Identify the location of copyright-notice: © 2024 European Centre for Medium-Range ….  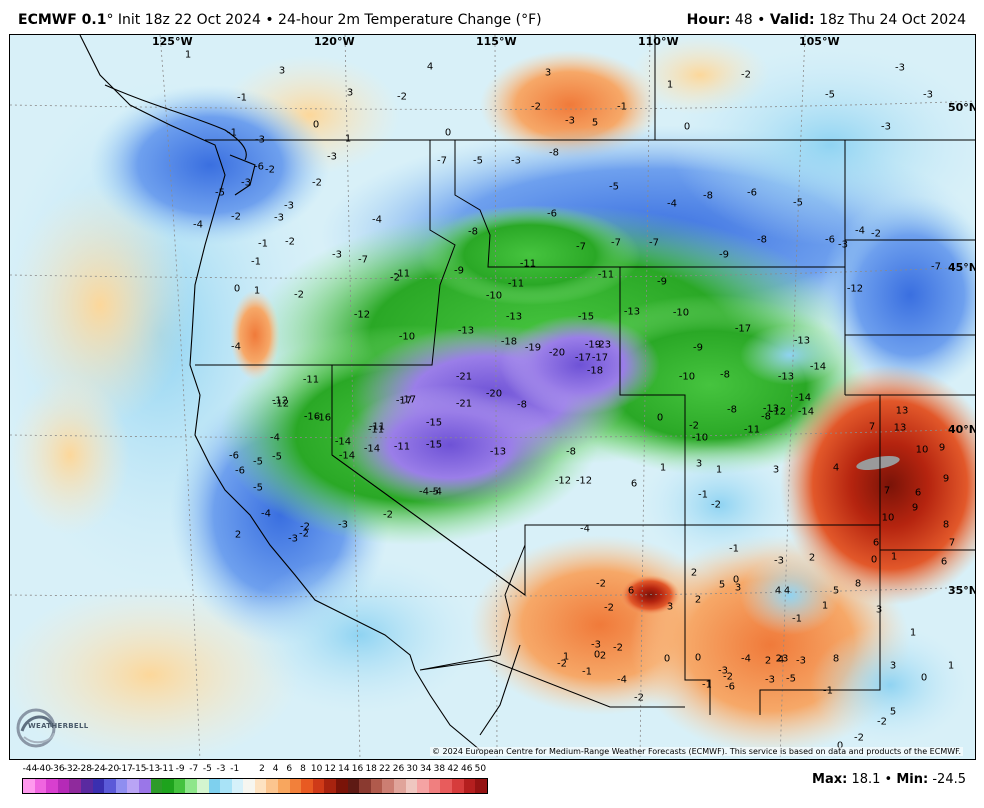
(696, 751).